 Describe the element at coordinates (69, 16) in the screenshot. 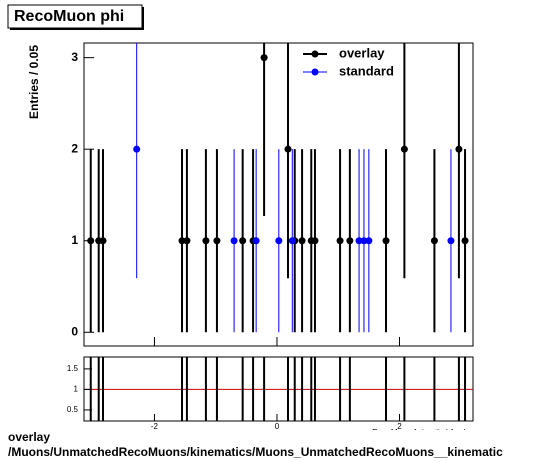

I see `chart-title: RecoMuon phi` at that location.